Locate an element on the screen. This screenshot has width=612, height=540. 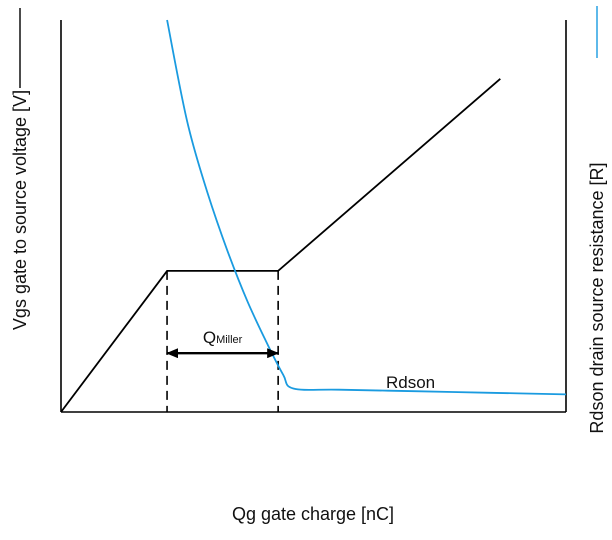
x-axis-label: Qg gate charge [nC] is located at coordinates (313, 514).